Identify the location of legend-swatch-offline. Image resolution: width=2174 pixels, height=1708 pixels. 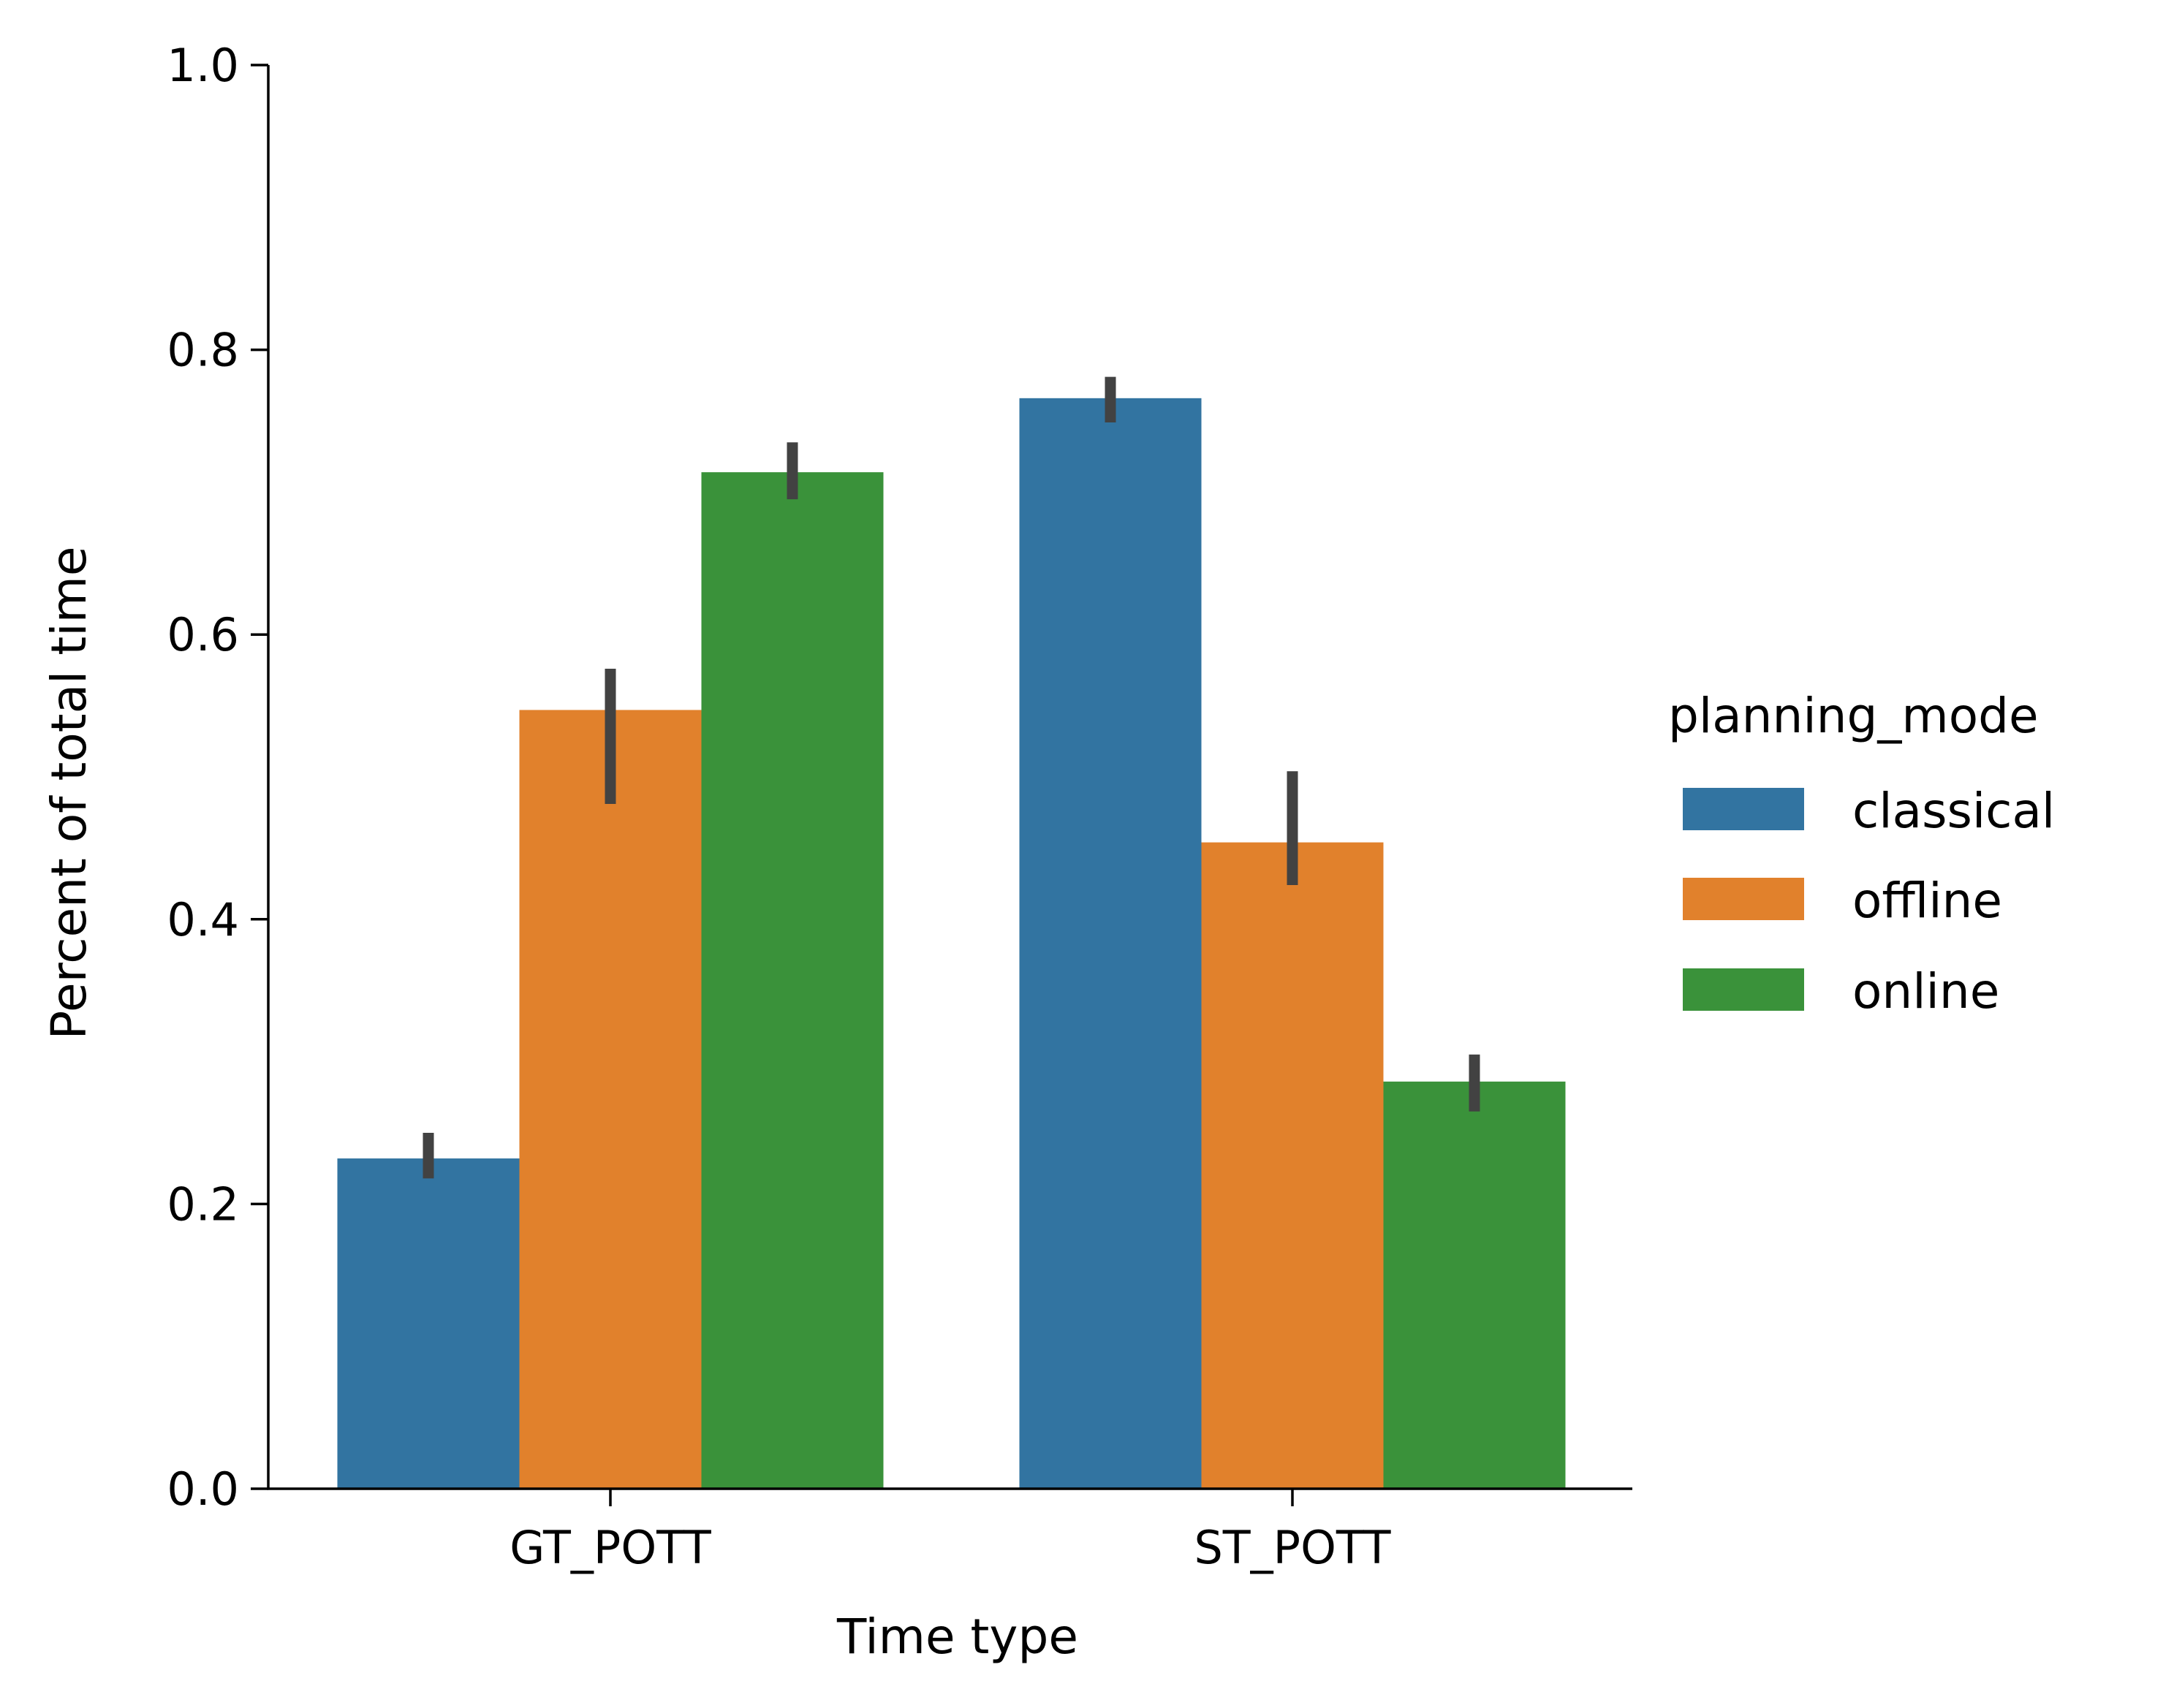
(1743, 899).